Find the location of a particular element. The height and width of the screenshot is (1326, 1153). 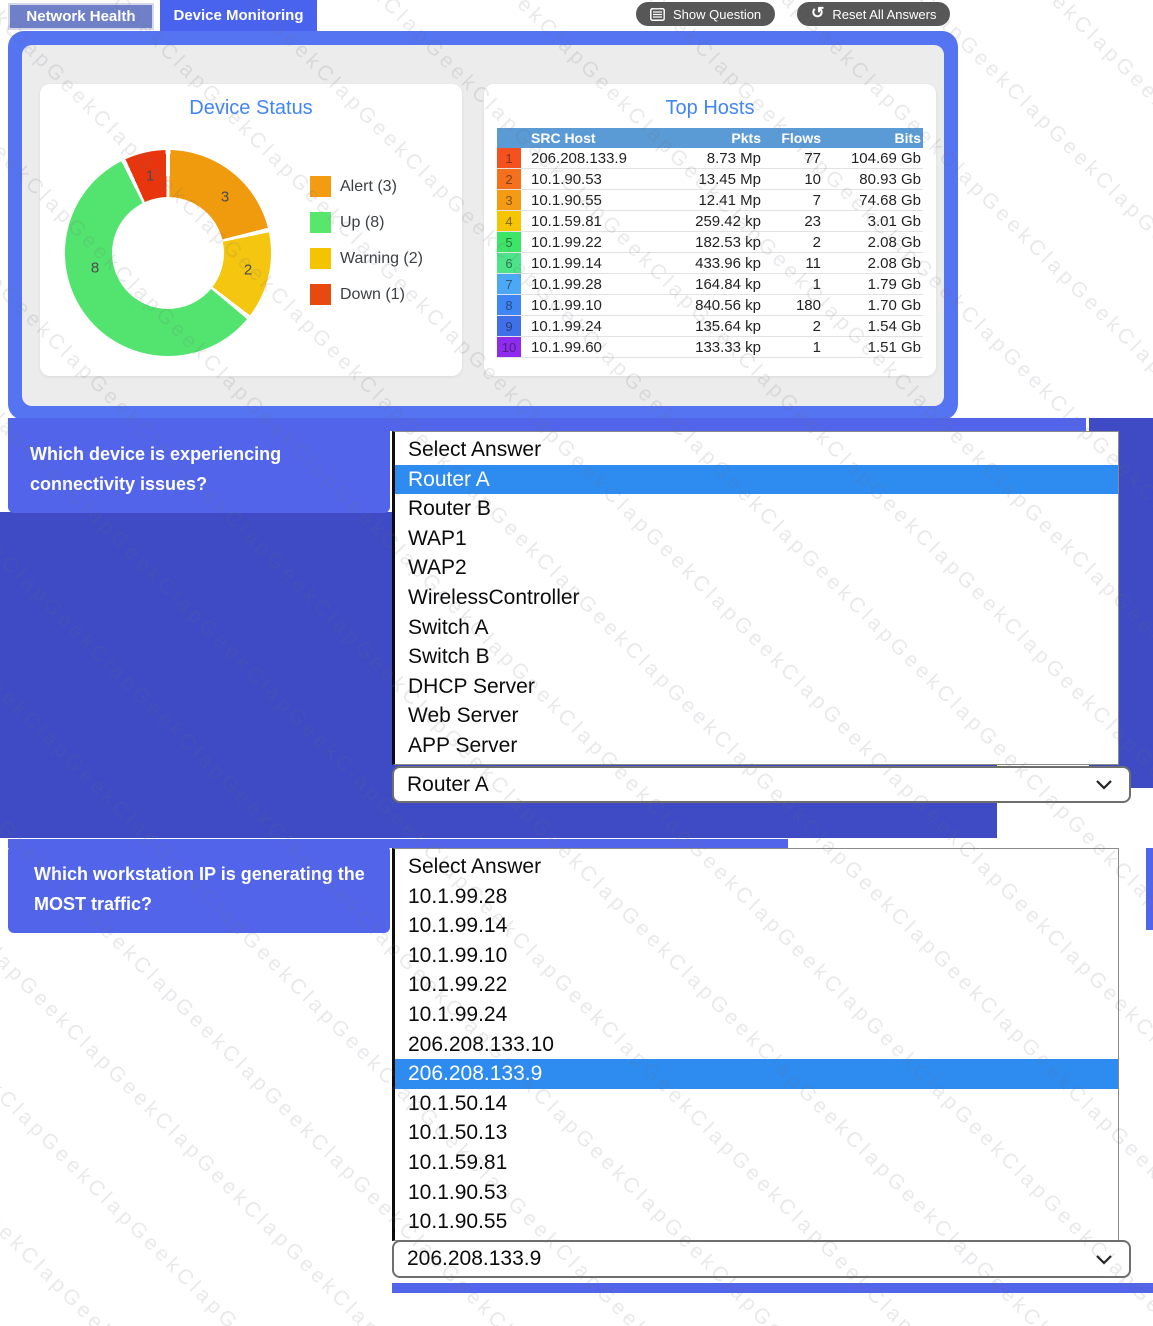

option: WAP1 is located at coordinates (437, 538).